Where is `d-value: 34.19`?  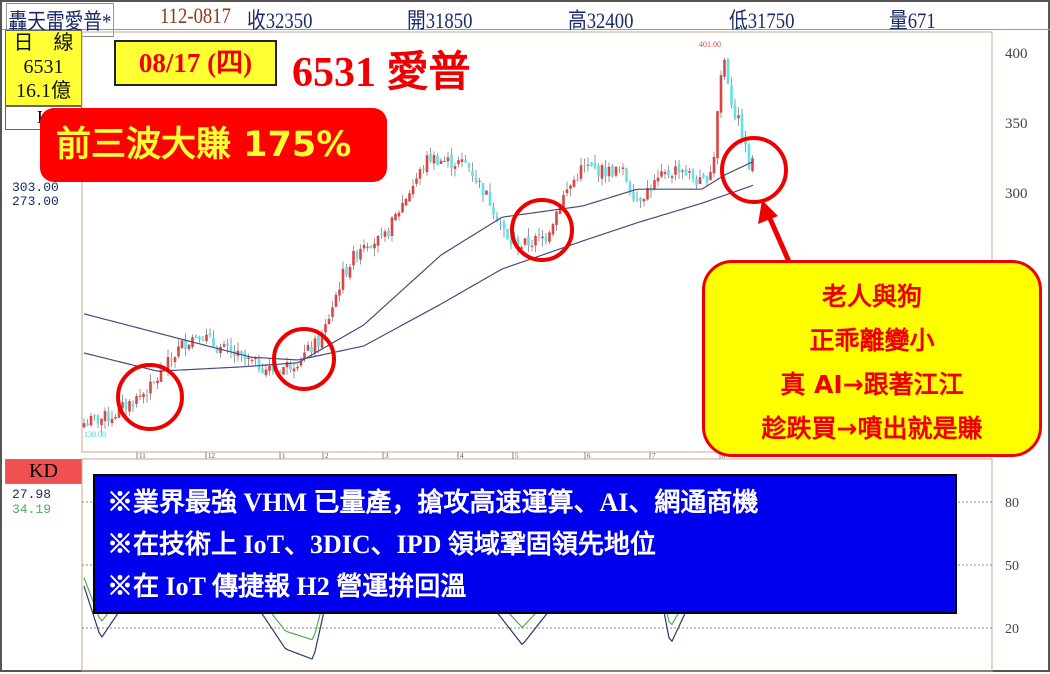
d-value: 34.19 is located at coordinates (32, 509).